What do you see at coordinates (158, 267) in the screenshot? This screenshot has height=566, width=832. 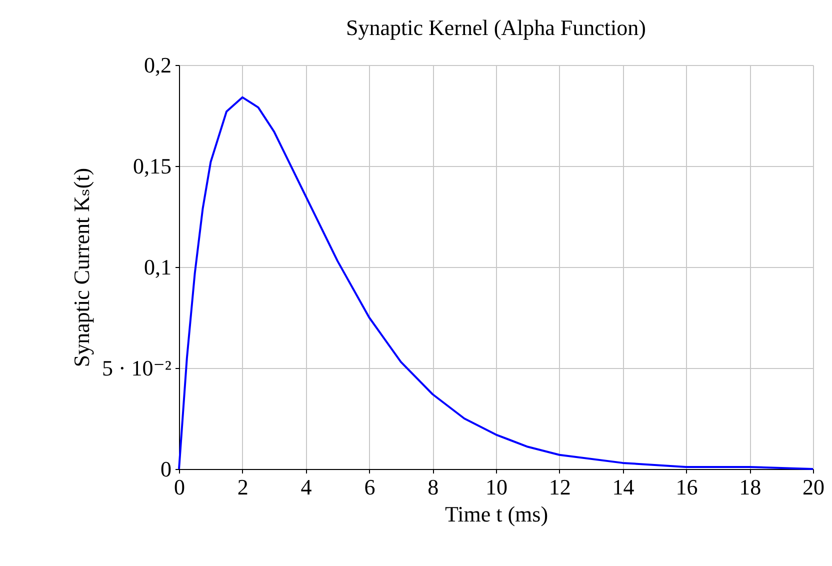 I see `y-tick-label: 0,1` at bounding box center [158, 267].